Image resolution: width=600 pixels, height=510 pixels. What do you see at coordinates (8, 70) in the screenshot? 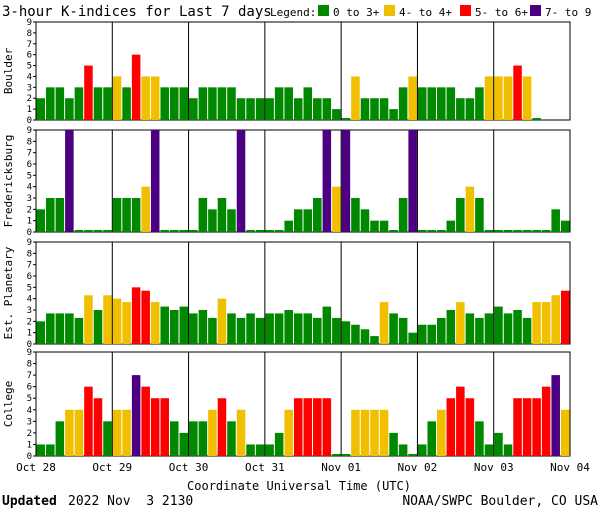
I see `panel-label: Boulder` at bounding box center [8, 70].